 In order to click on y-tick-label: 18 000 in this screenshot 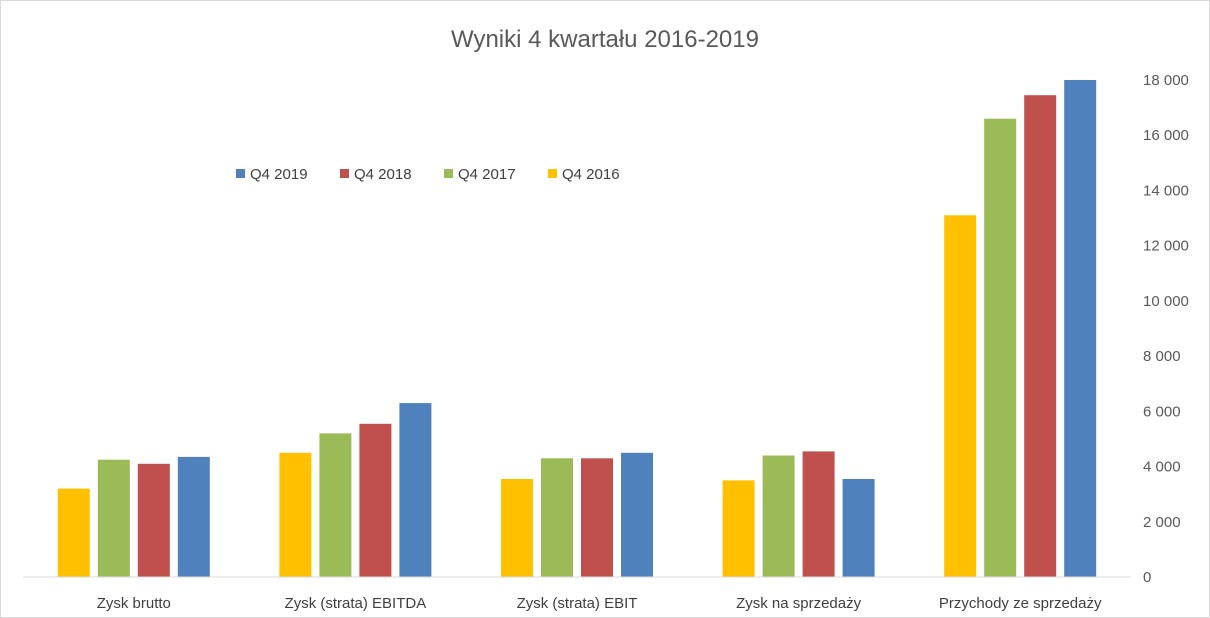, I will do `click(1166, 80)`.